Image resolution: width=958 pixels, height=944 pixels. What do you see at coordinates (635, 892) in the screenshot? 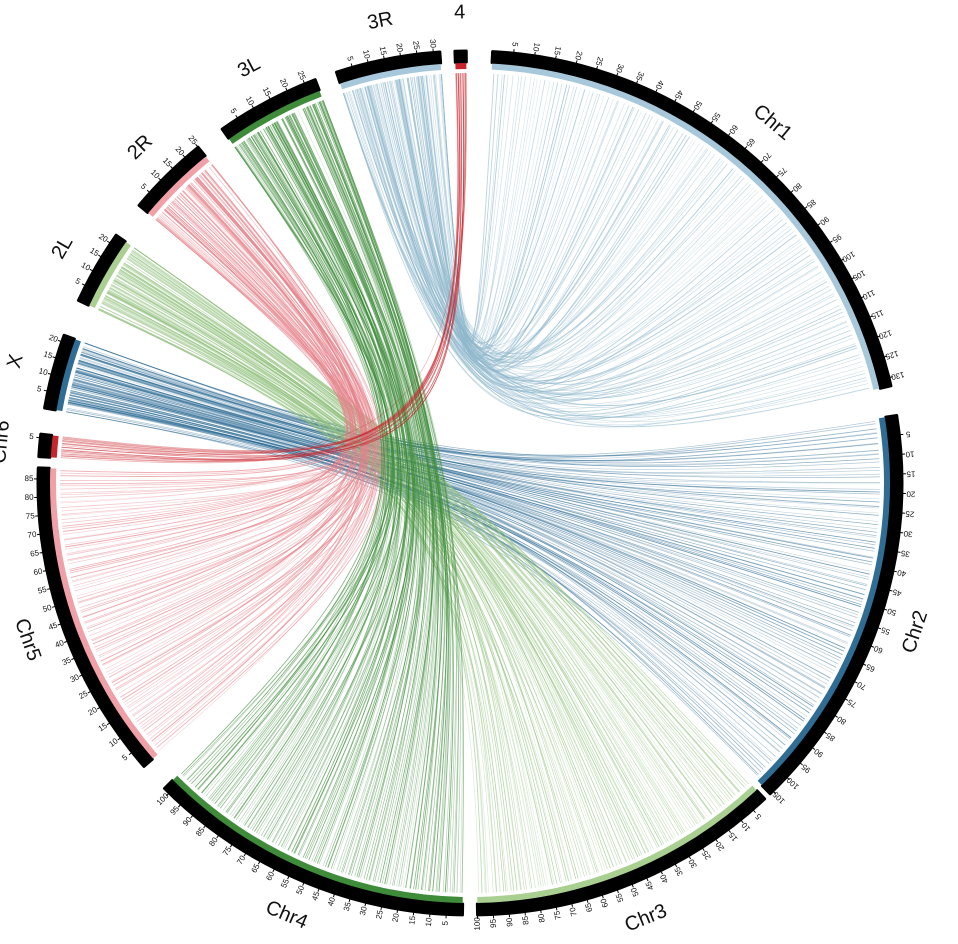
I see `tick-label: 50` at bounding box center [635, 892].